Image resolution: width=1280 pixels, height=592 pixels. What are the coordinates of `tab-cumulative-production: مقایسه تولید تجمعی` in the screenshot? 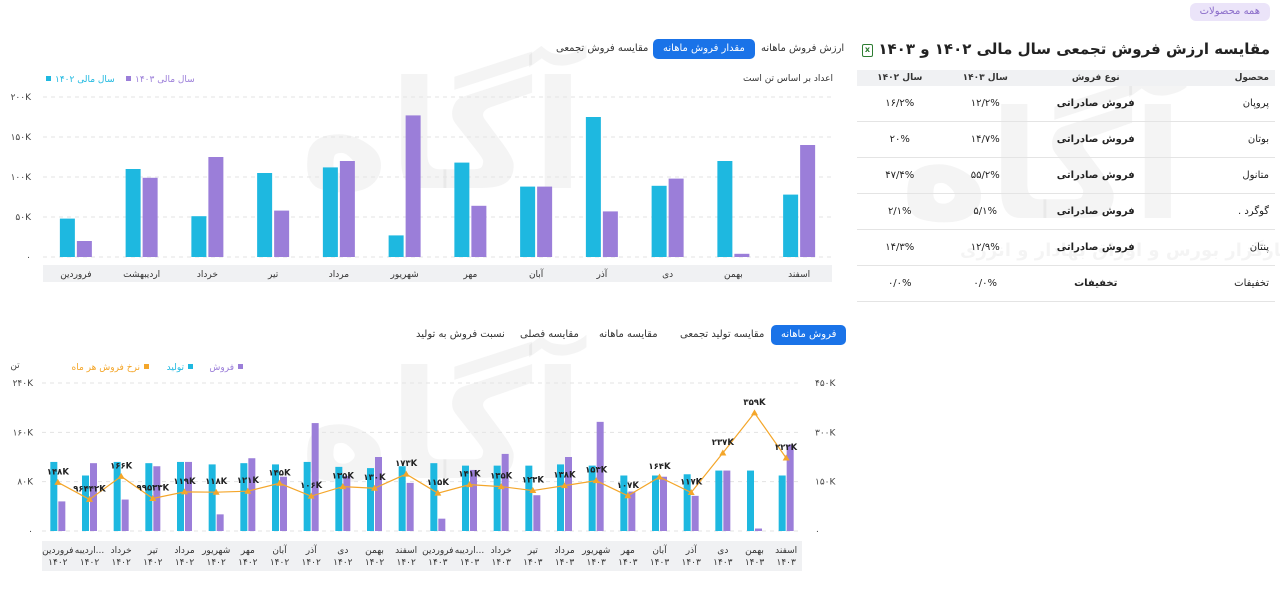 It's located at (722, 334).